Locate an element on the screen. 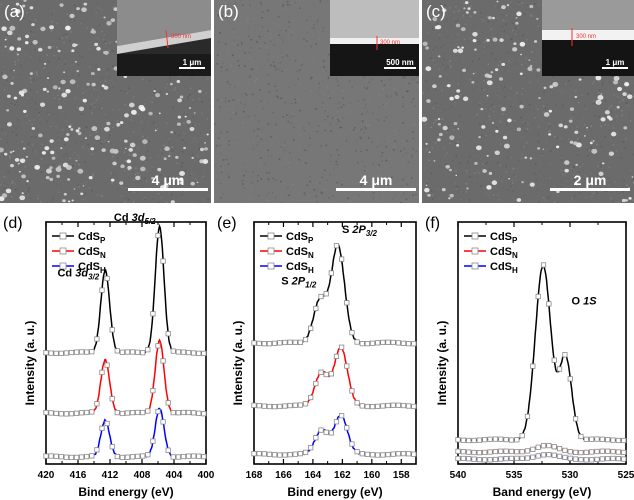 This screenshot has height=500, width=634. inset-scale-label: 1 μm is located at coordinates (192, 62).